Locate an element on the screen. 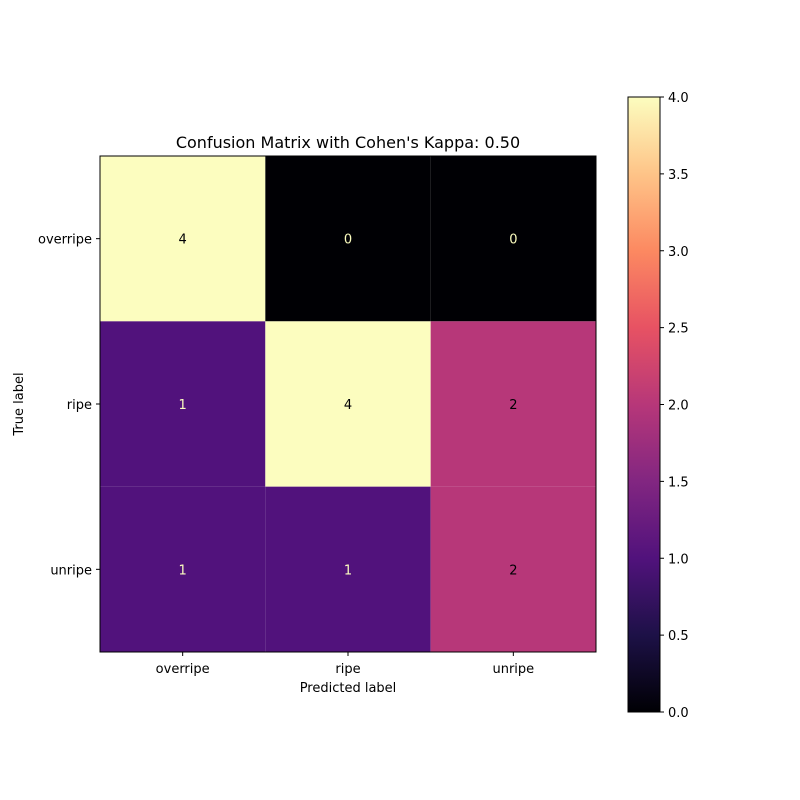 The width and height of the screenshot is (800, 800). y-tick-label: overripe is located at coordinates (65, 240).